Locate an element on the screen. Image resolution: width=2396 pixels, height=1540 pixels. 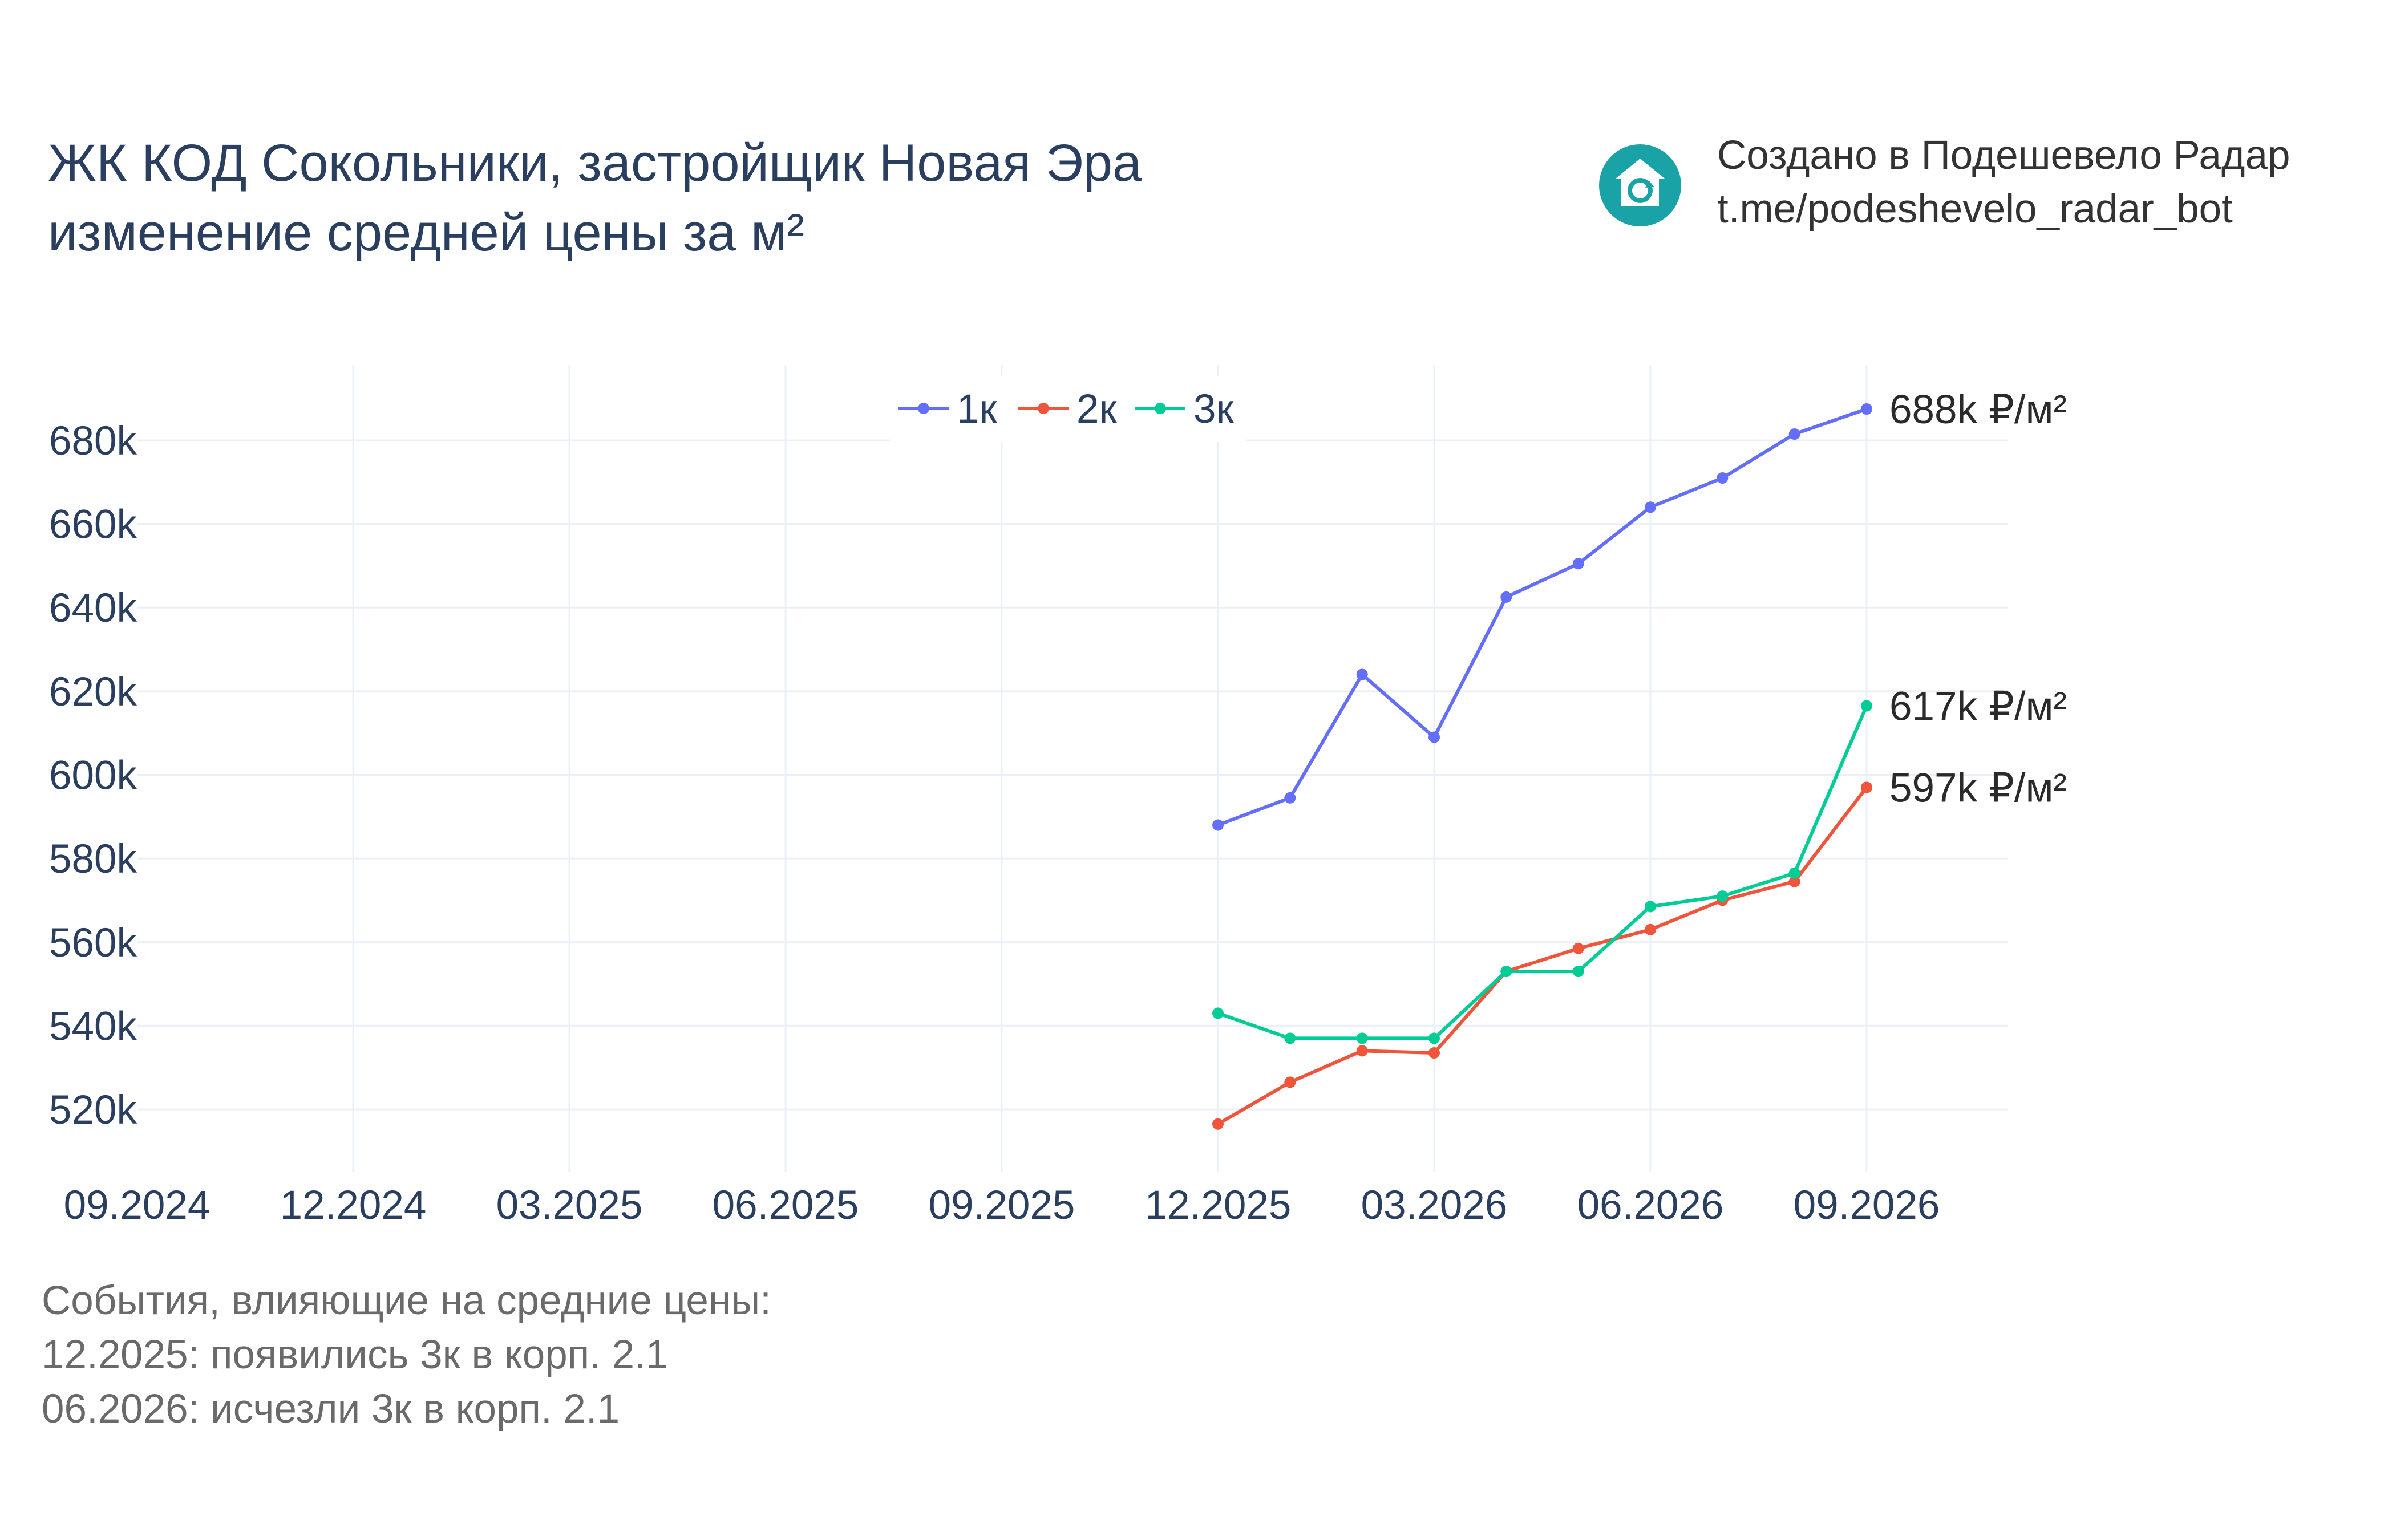
series-3к is located at coordinates (1542, 872).